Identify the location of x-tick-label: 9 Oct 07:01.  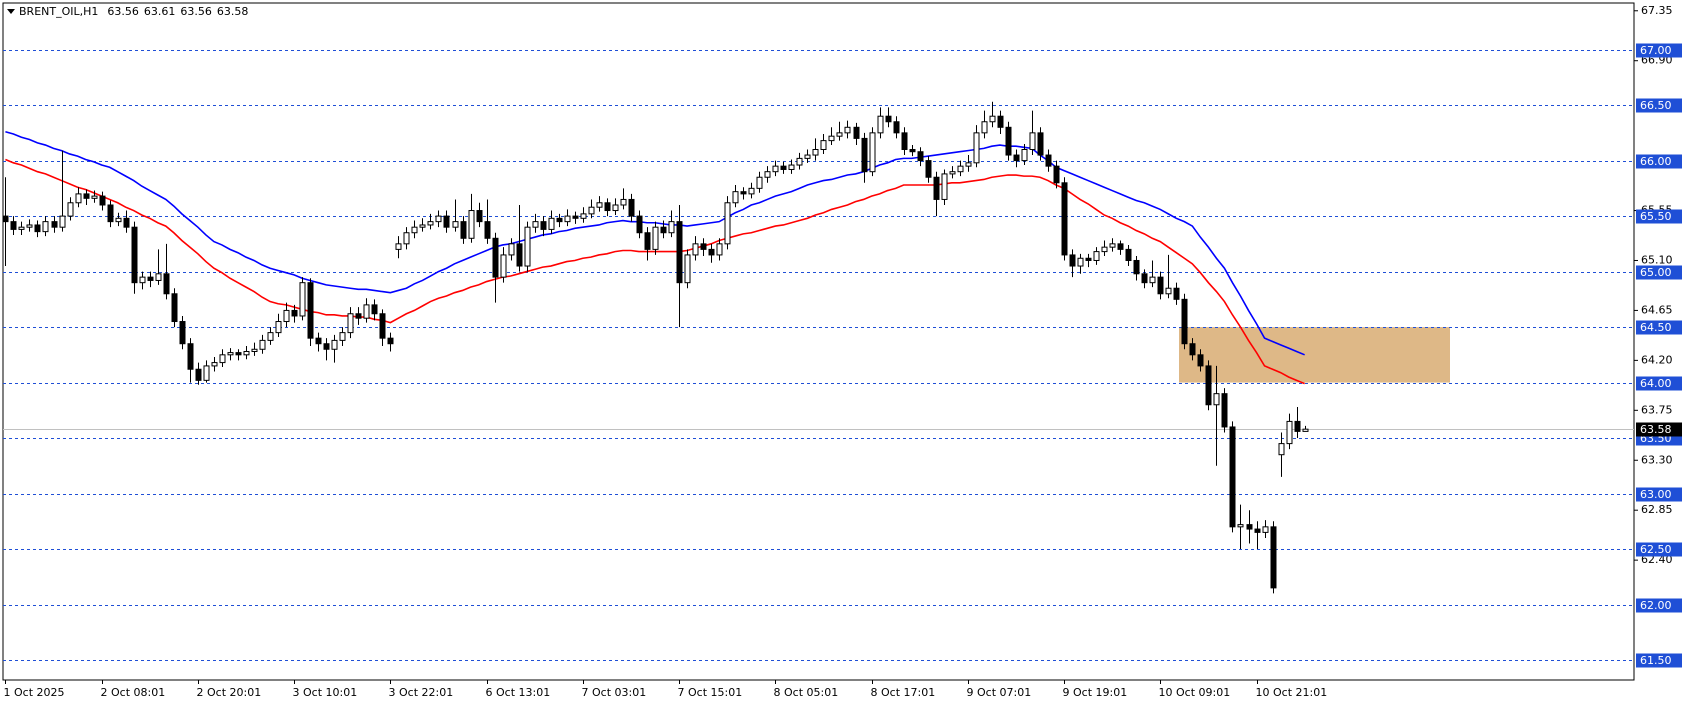
(999, 692).